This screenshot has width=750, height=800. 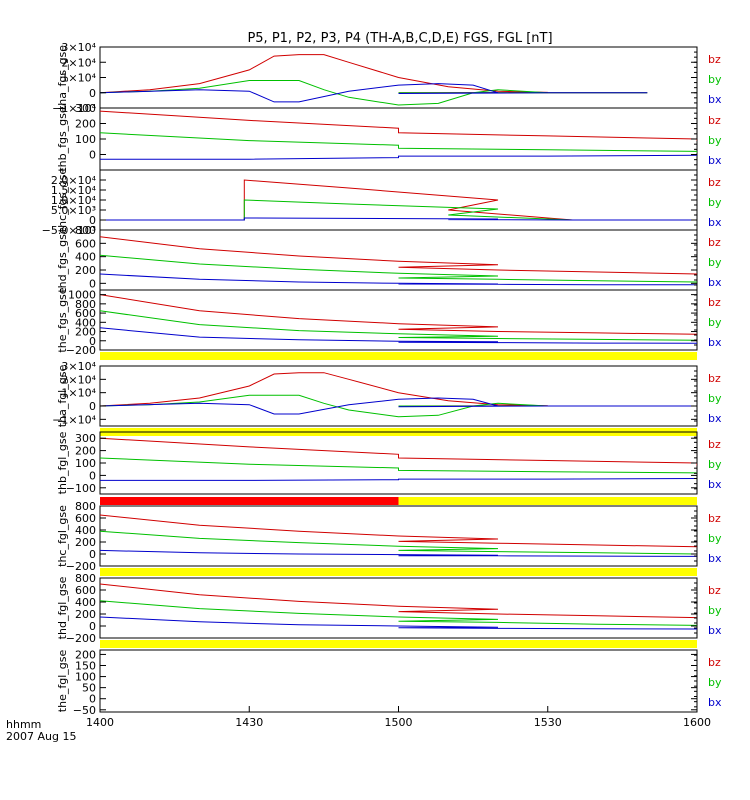 What do you see at coordinates (78, 379) in the screenshot?
I see `y-tick-label: 2×10⁴` at bounding box center [78, 379].